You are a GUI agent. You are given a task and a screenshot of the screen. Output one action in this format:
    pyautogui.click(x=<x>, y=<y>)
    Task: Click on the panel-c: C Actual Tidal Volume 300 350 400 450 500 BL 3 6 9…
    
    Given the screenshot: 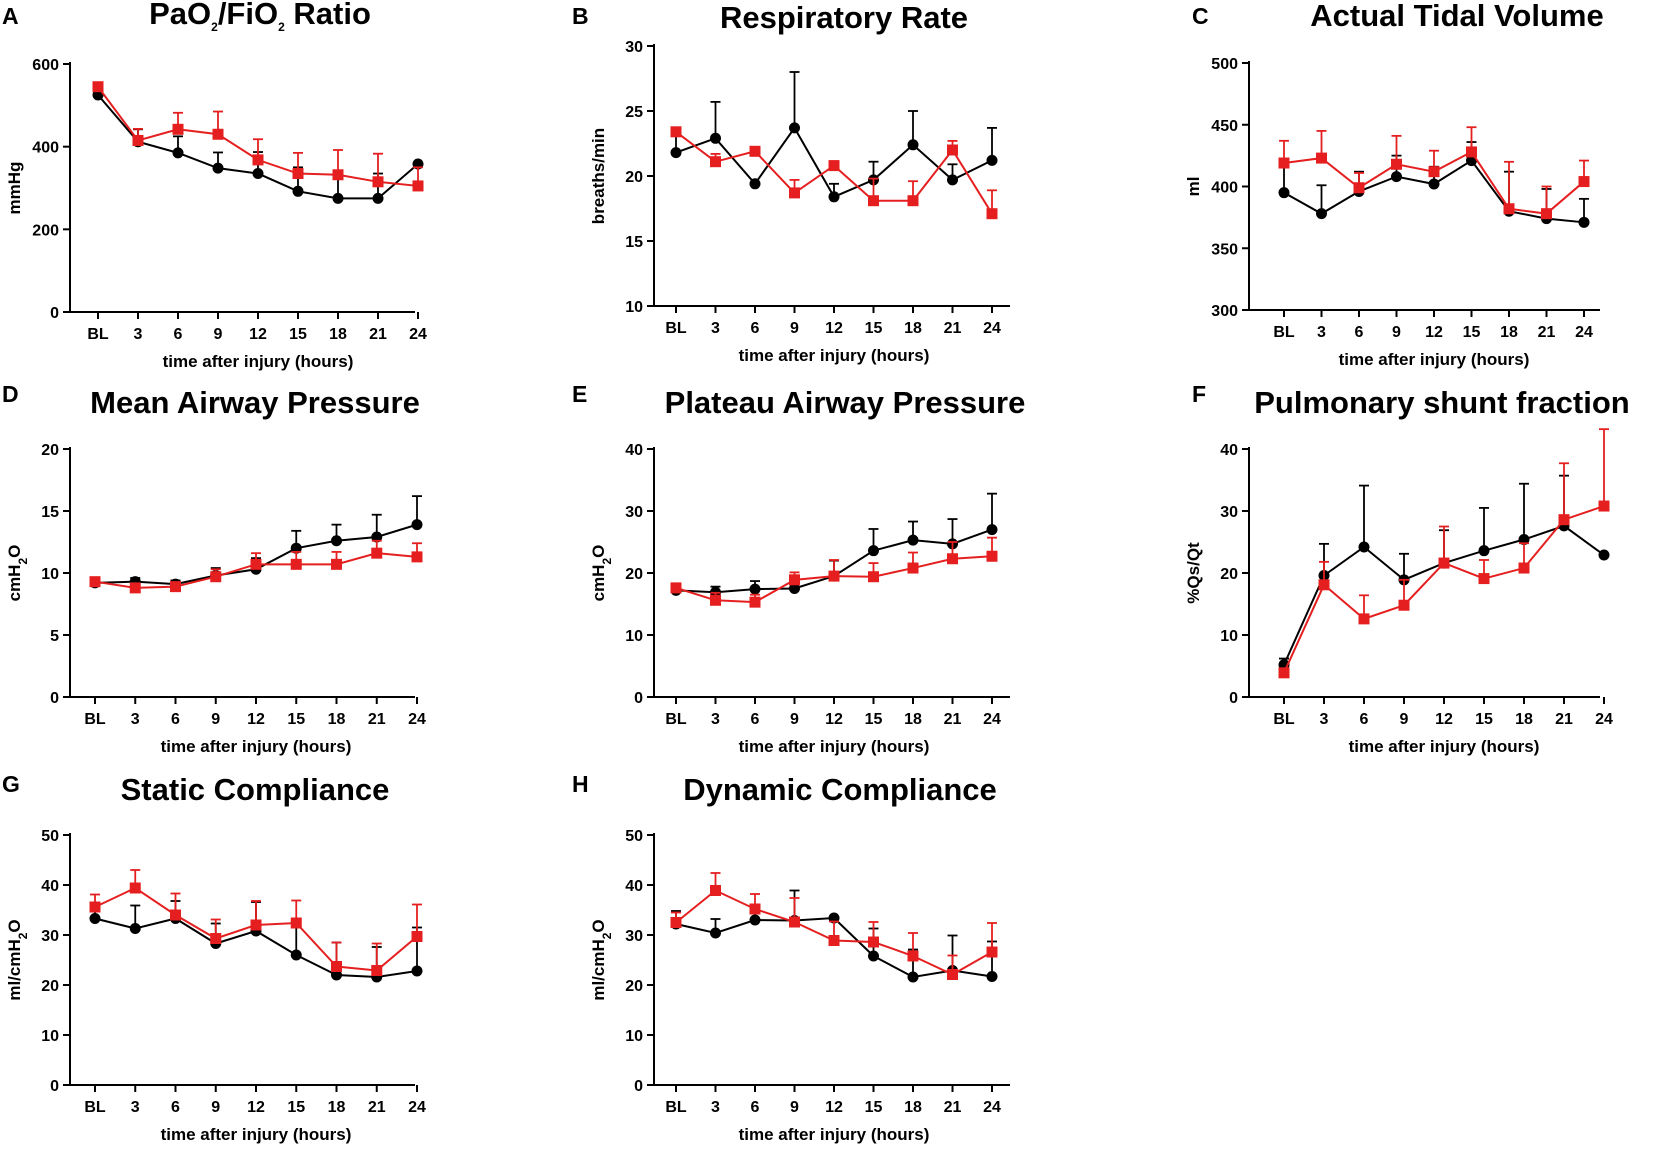 What is the action you would take?
    pyautogui.click(x=1394, y=184)
    